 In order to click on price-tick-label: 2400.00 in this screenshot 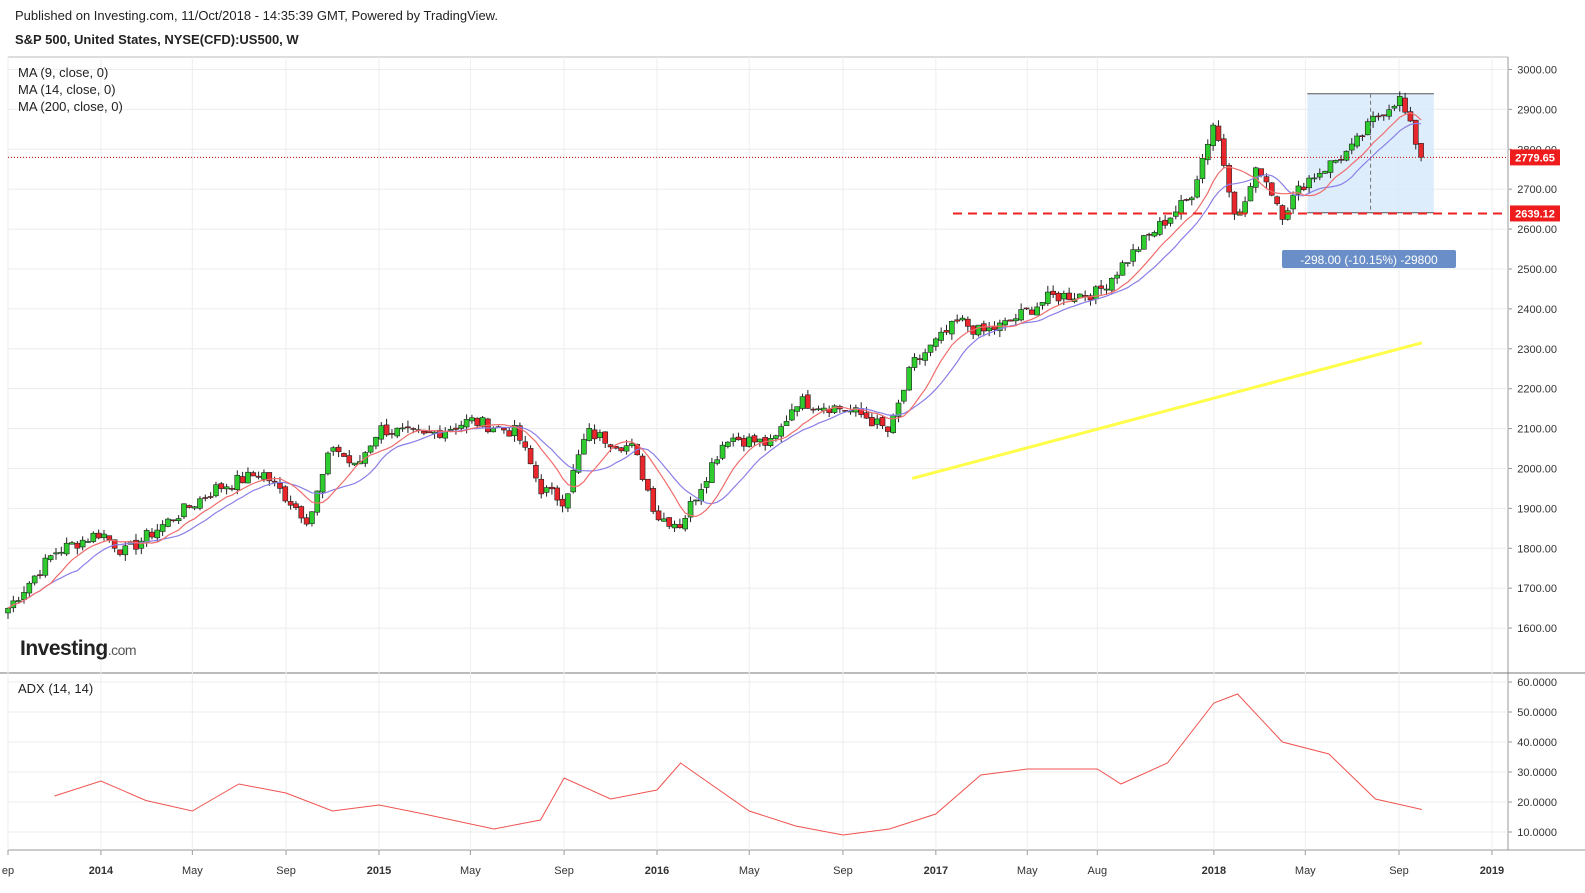, I will do `click(1537, 310)`.